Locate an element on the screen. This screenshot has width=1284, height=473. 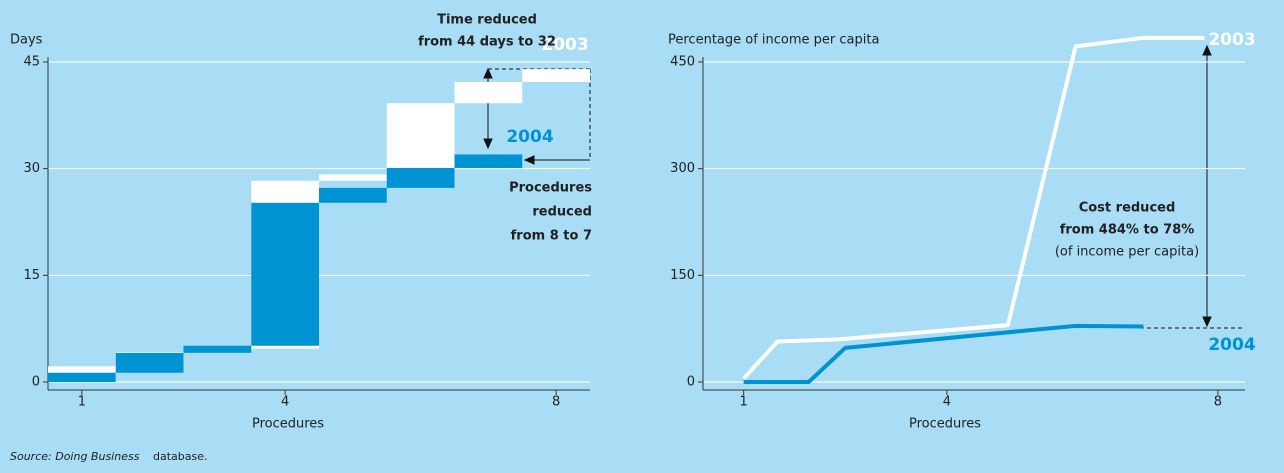
annotation: Time reduced is located at coordinates (487, 20).